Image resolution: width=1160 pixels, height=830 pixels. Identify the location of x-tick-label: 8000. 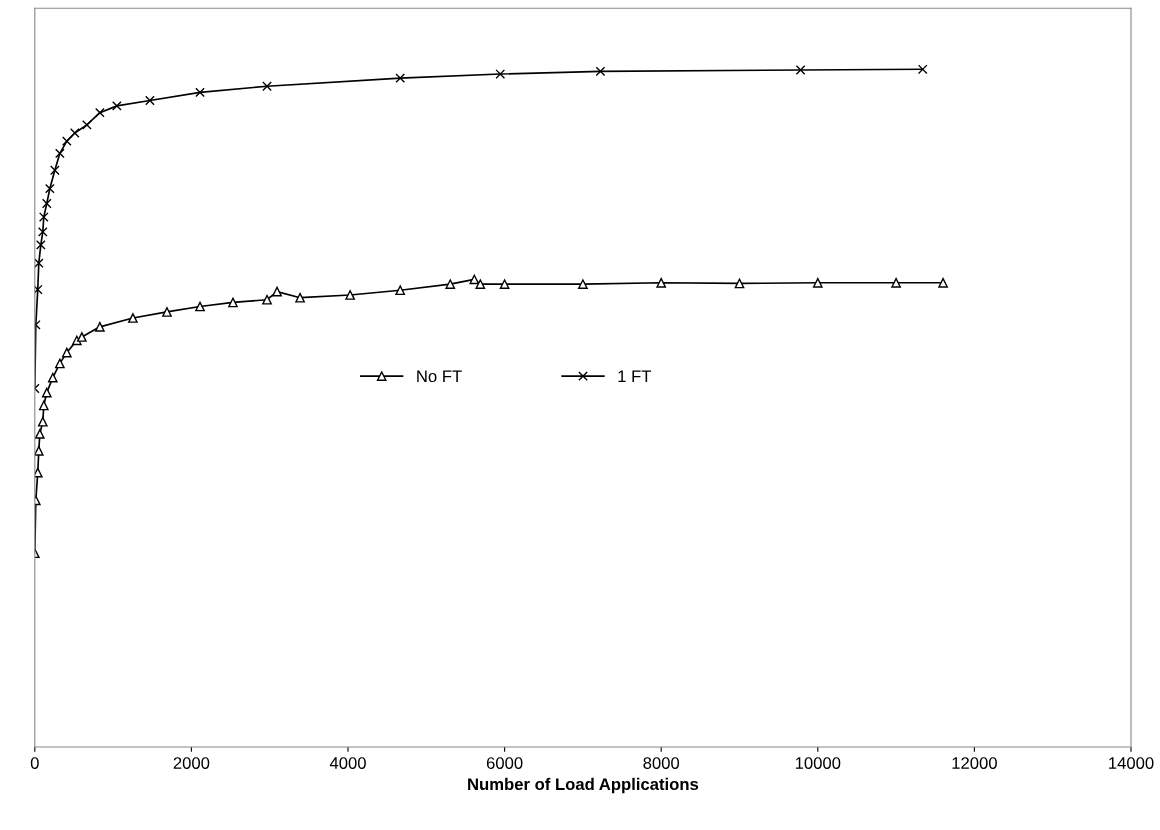
(661, 763).